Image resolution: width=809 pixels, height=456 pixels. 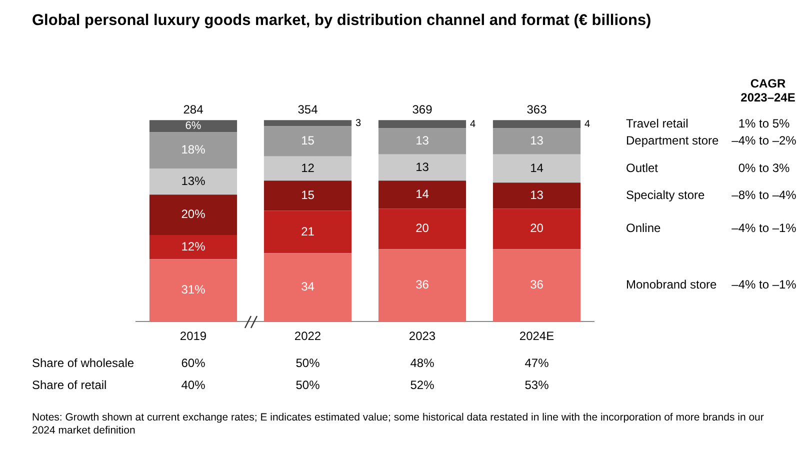 I want to click on text: –8% to –4%, so click(x=764, y=195).